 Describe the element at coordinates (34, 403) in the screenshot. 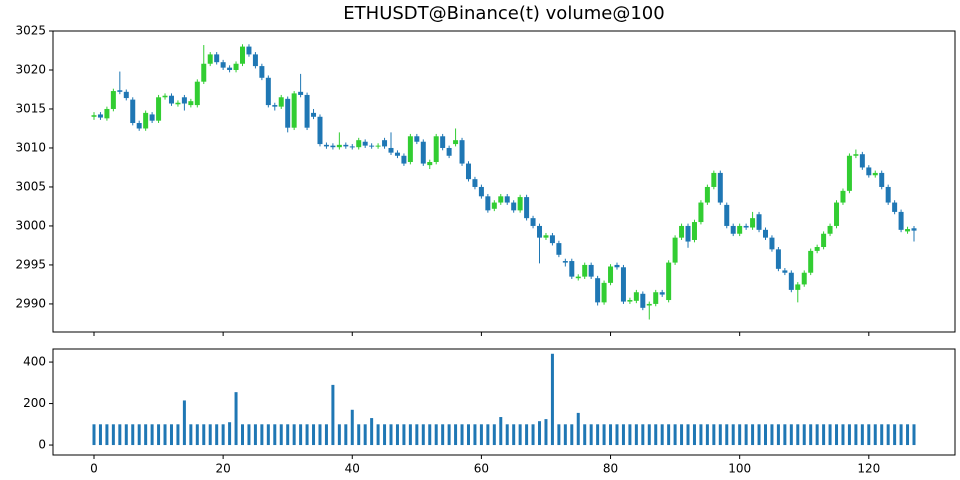

I see `y-tick-label: 200` at that location.